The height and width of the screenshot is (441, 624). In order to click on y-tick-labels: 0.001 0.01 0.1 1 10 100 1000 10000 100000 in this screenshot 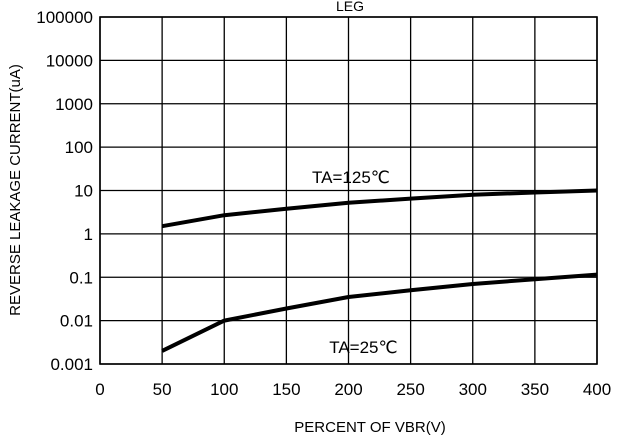, I will do `click(64, 191)`.